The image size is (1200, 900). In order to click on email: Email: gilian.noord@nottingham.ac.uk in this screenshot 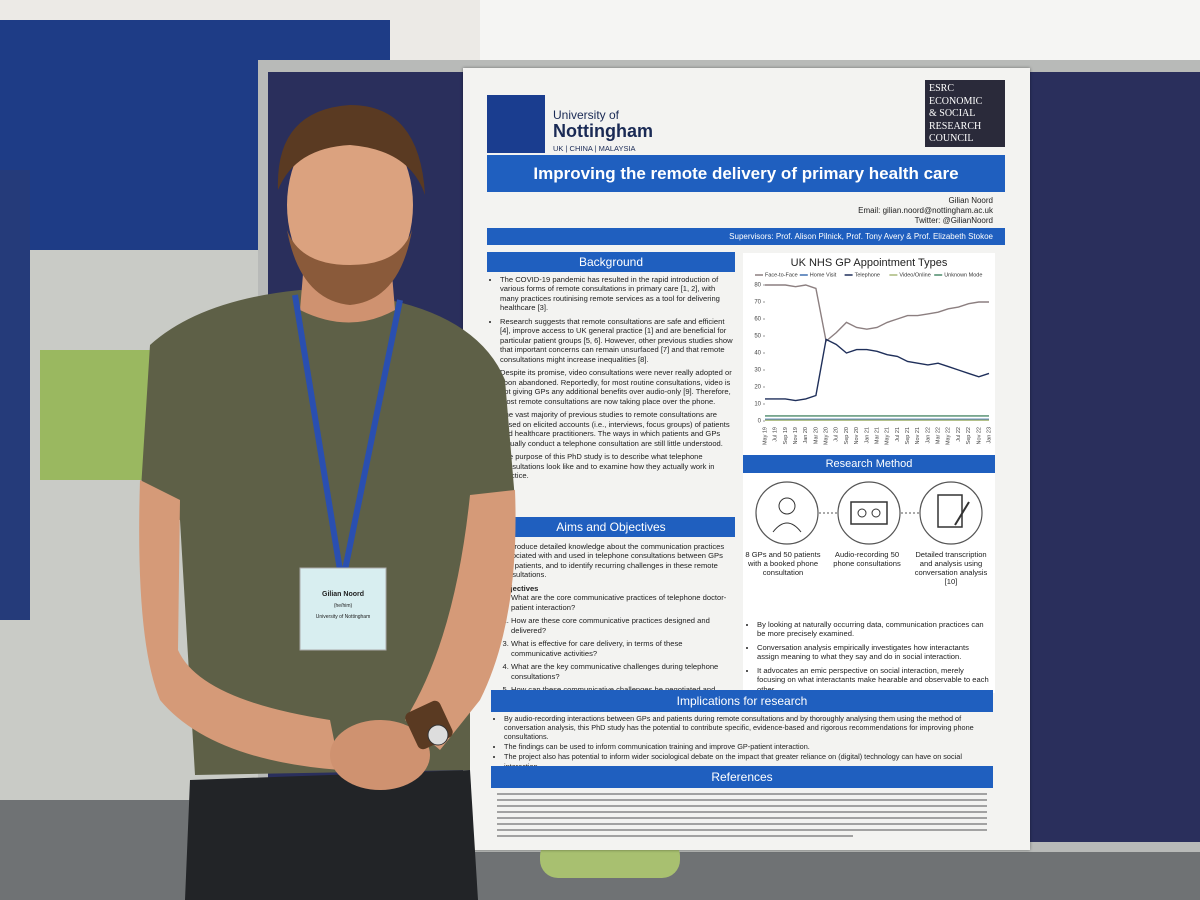, I will do `click(925, 210)`.